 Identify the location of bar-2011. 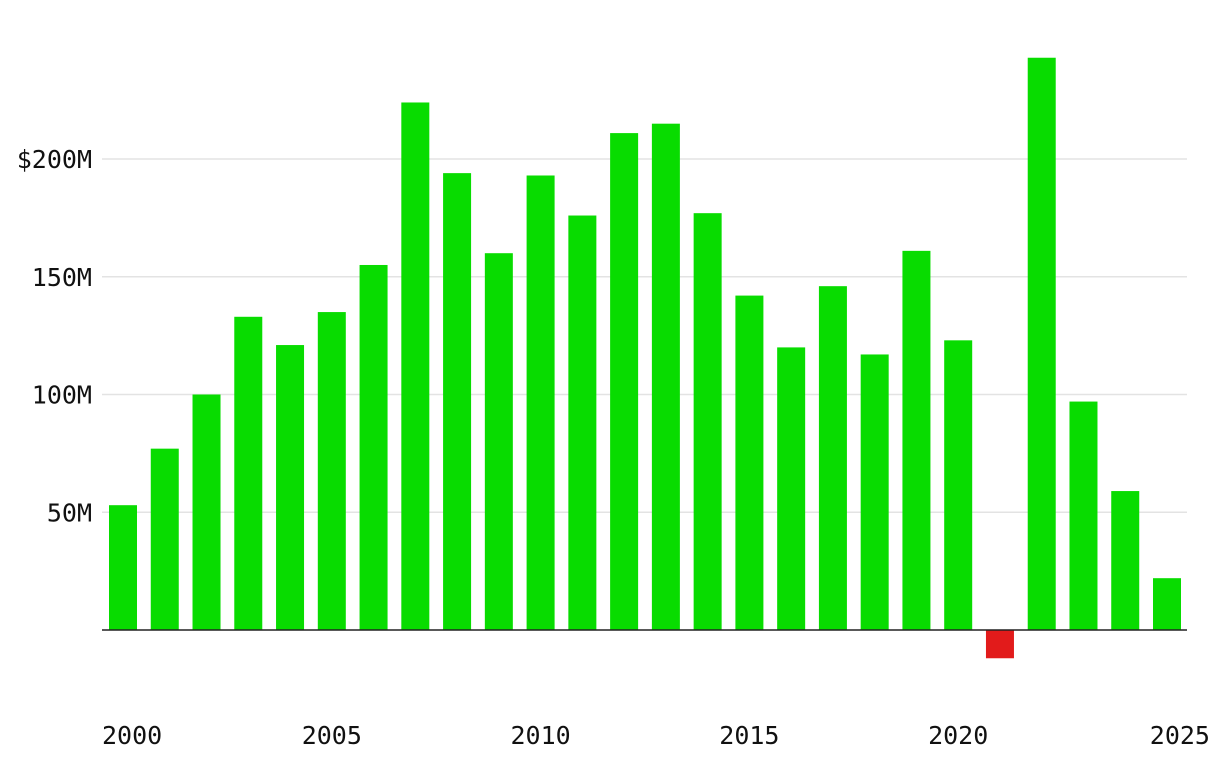
(582, 422).